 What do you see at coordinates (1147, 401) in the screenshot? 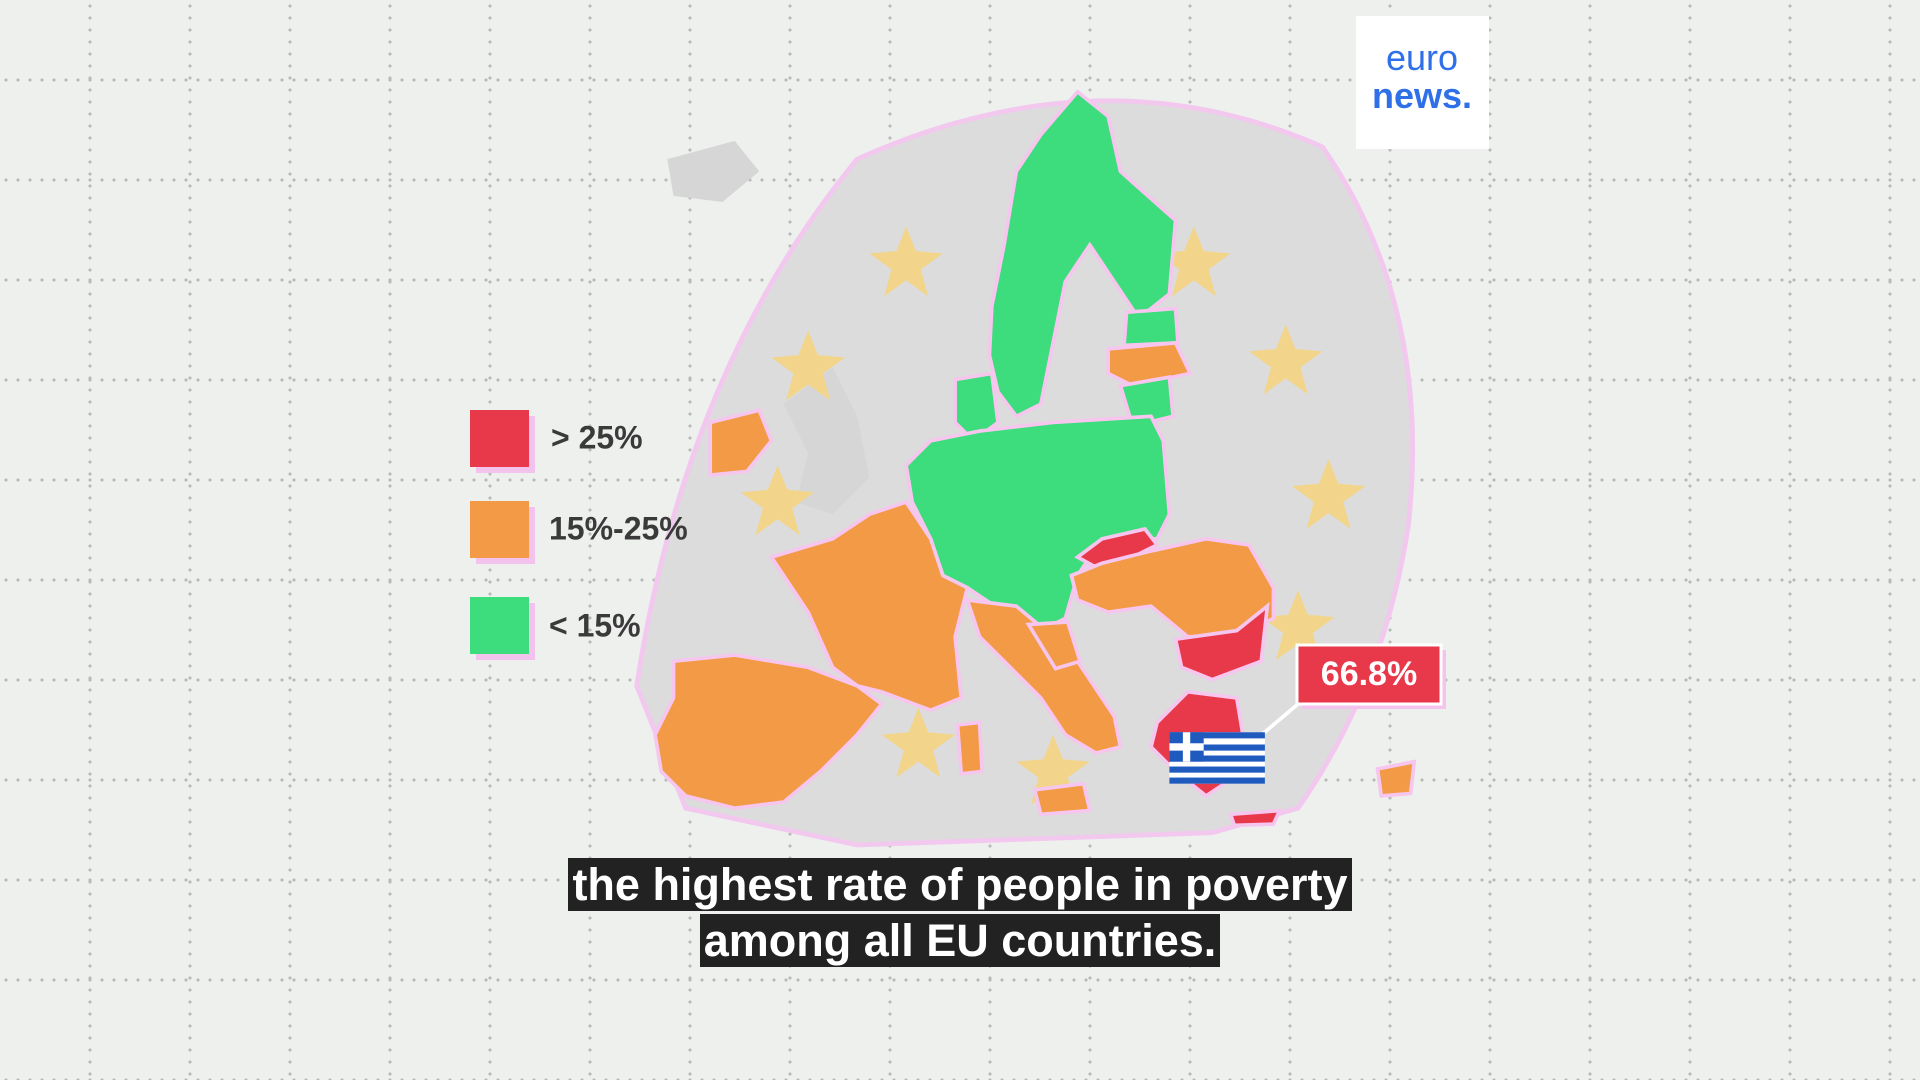
I see `lithuania` at bounding box center [1147, 401].